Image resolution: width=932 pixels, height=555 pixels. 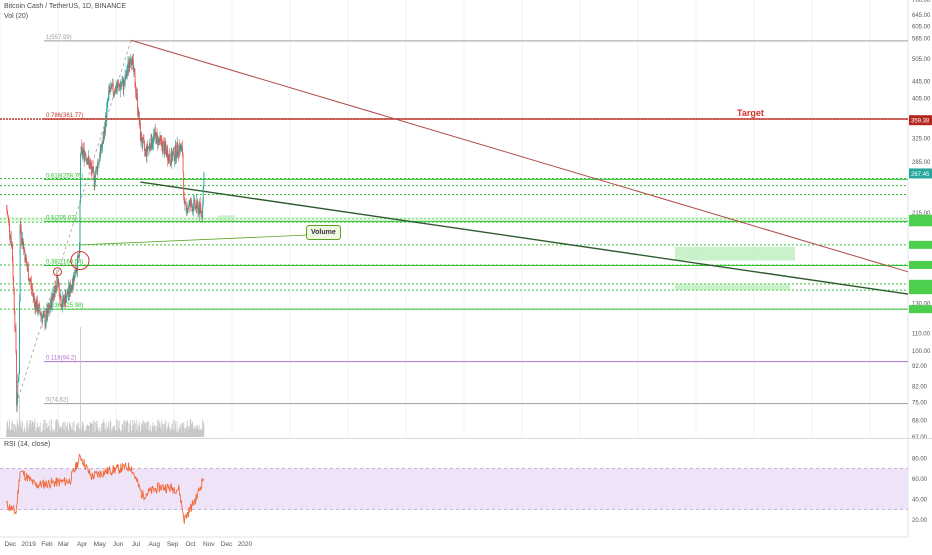 What do you see at coordinates (194, 240) in the screenshot?
I see `volume-callout-pointer` at bounding box center [194, 240].